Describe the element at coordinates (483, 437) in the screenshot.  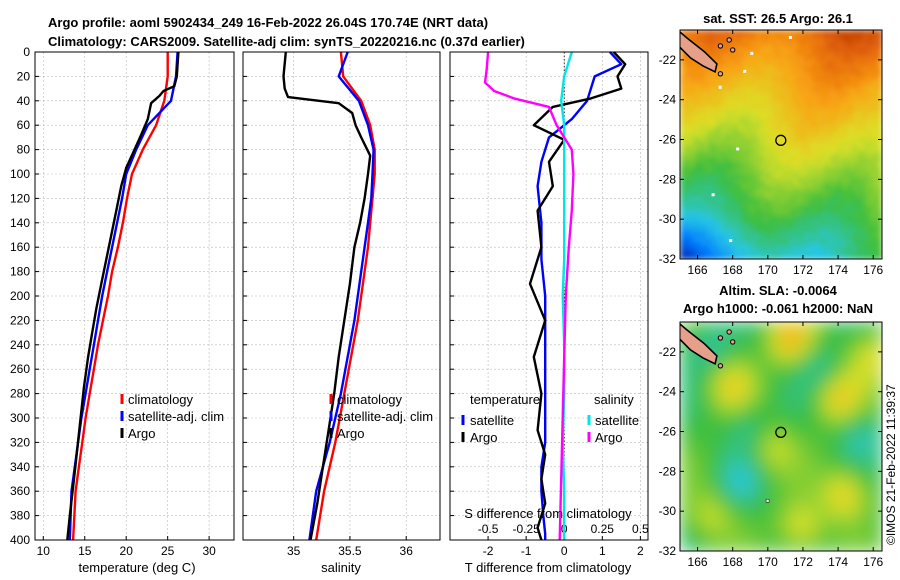
I see `legend-label: Argo` at that location.